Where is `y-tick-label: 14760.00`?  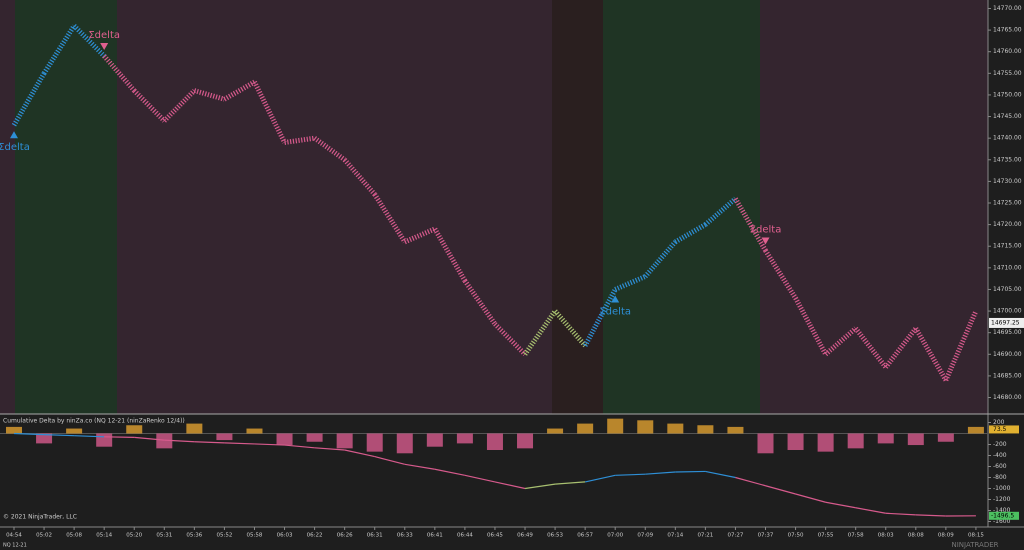 y-tick-label: 14760.00 is located at coordinates (1007, 51).